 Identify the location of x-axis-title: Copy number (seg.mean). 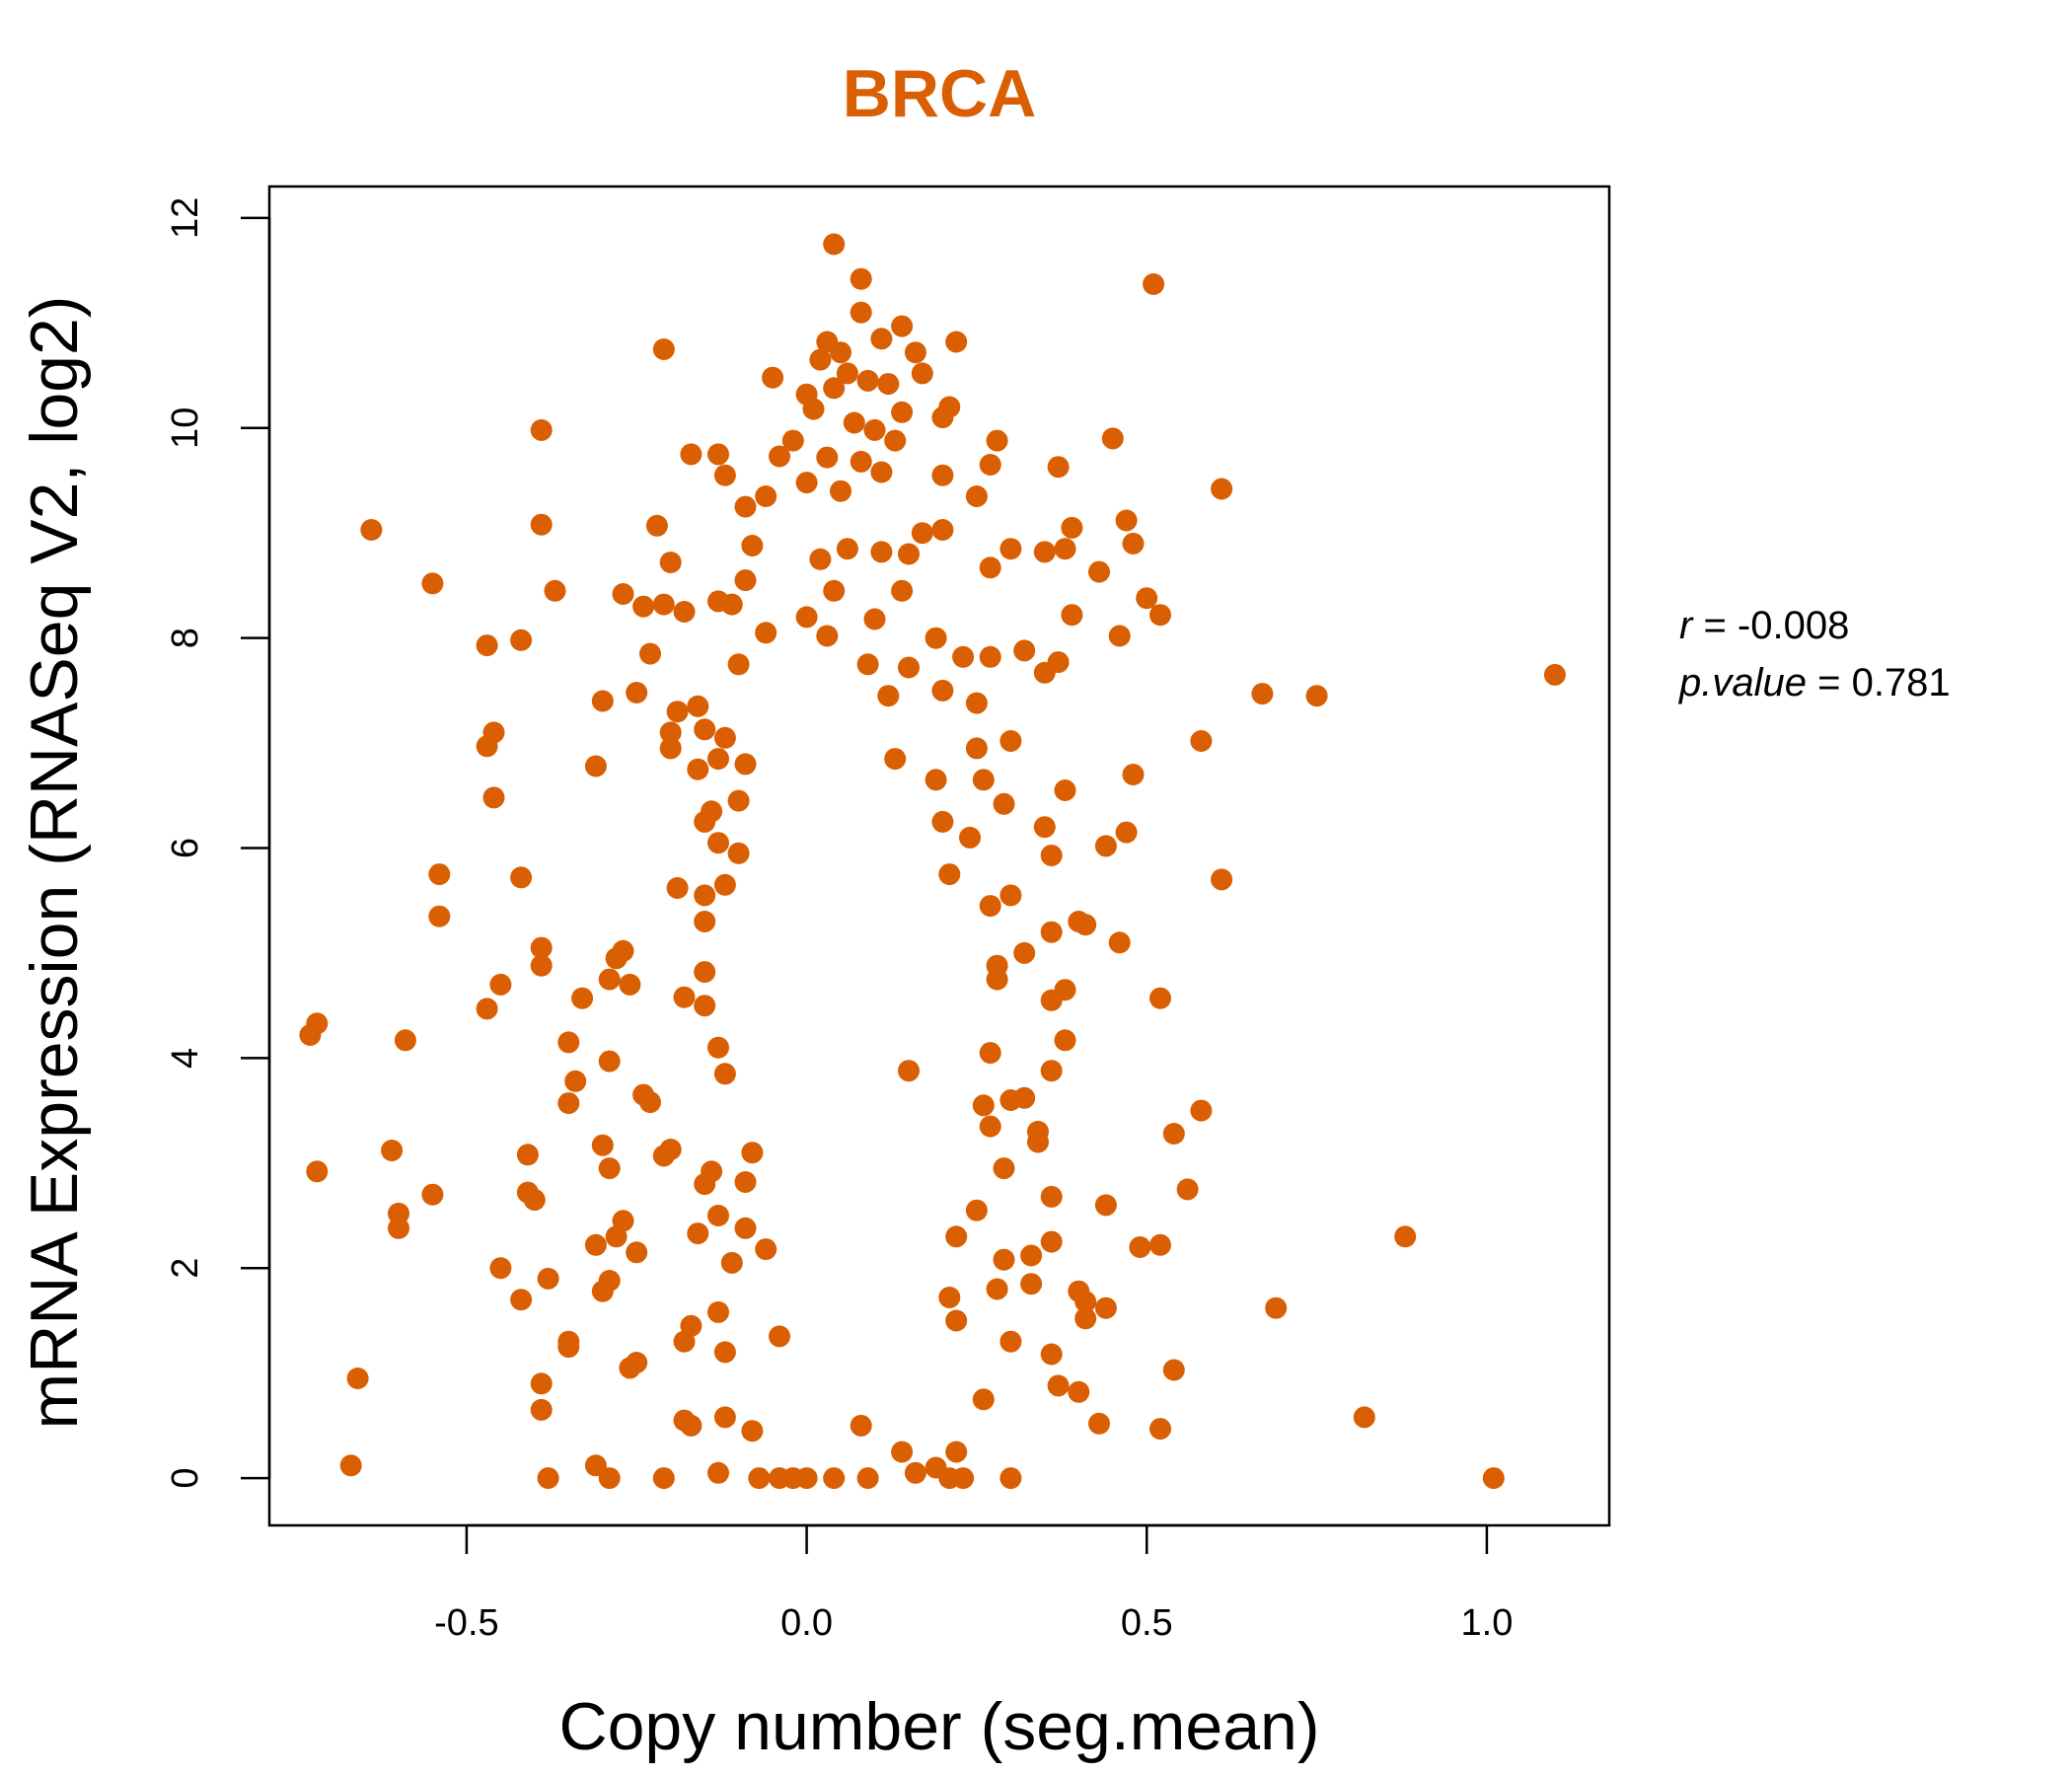
(939, 1727).